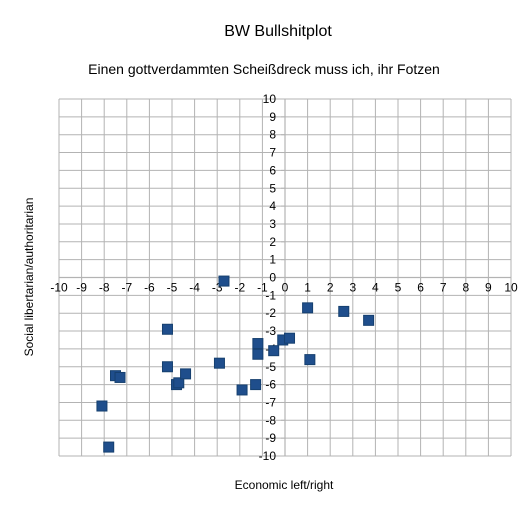 The image size is (529, 511). Describe the element at coordinates (278, 31) in the screenshot. I see `chart-title: BW Bullshitplot` at that location.